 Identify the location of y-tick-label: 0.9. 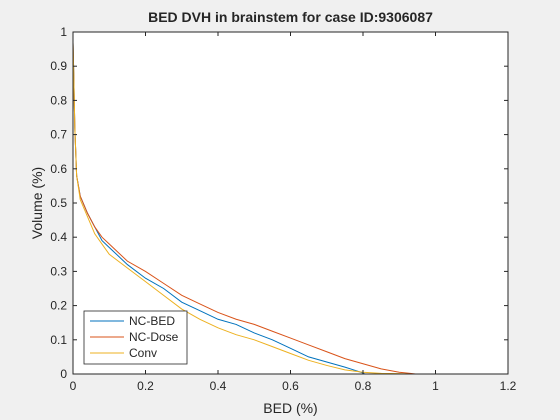
(58, 66).